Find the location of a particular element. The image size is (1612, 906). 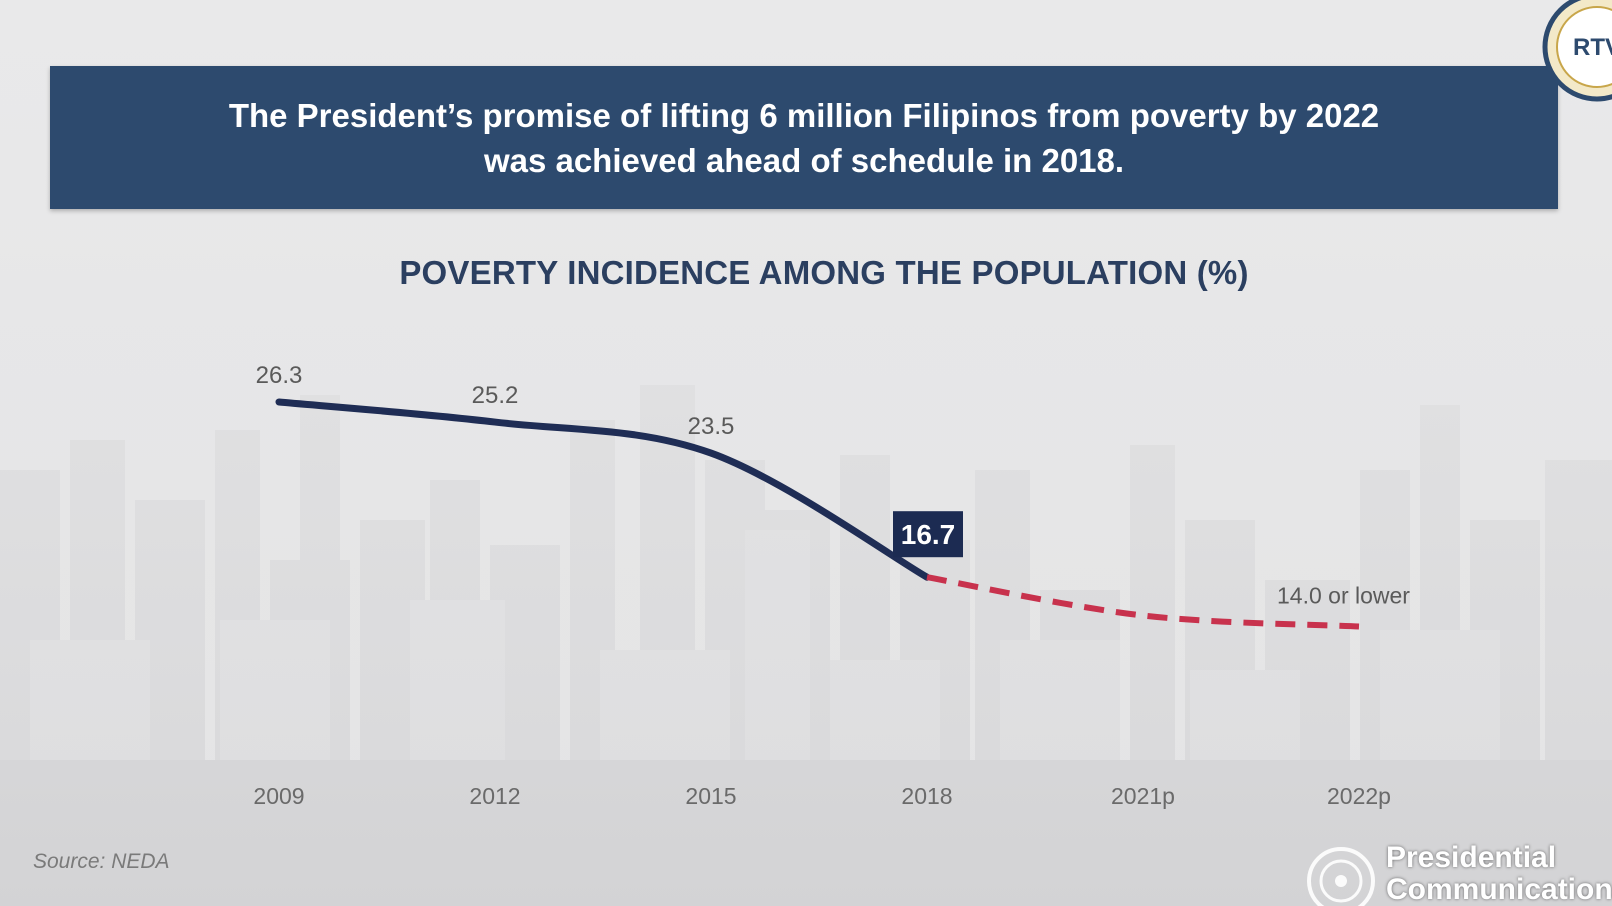

headline-line-2: was achieved ahead of schedule in 2018. is located at coordinates (804, 160).